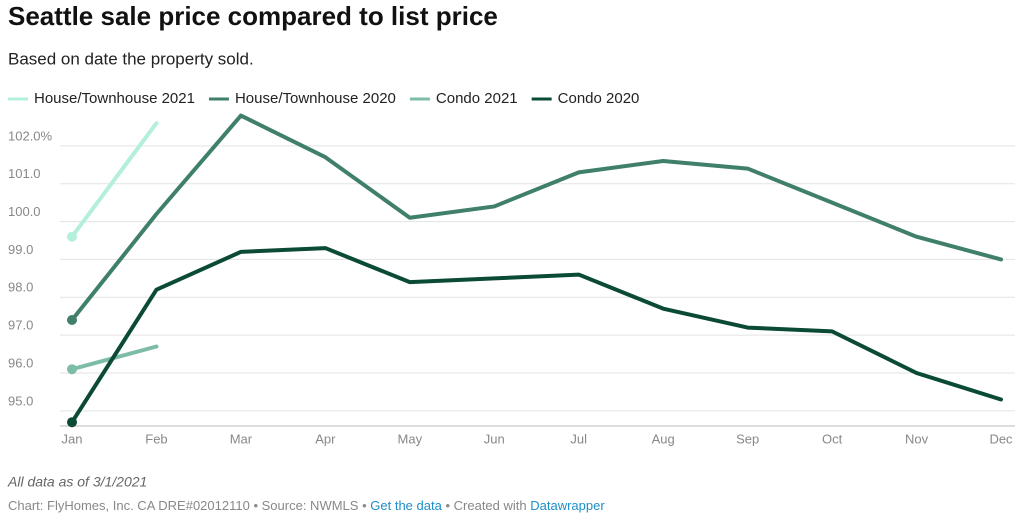  What do you see at coordinates (24, 211) in the screenshot?
I see `y-tick-label: 100.0` at bounding box center [24, 211].